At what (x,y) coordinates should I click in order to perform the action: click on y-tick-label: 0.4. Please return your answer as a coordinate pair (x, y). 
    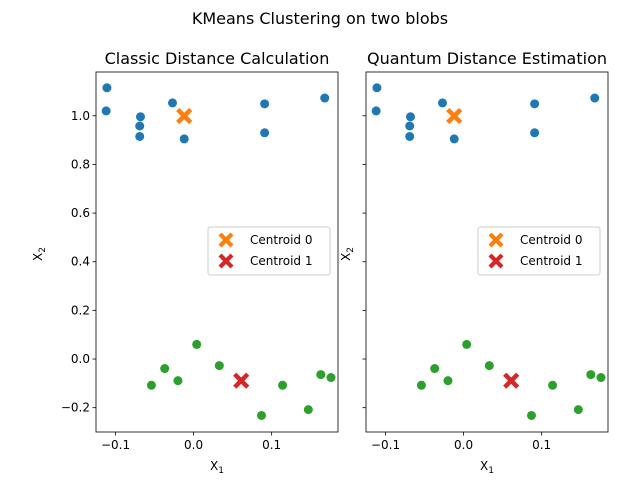
    Looking at the image, I should click on (80, 262).